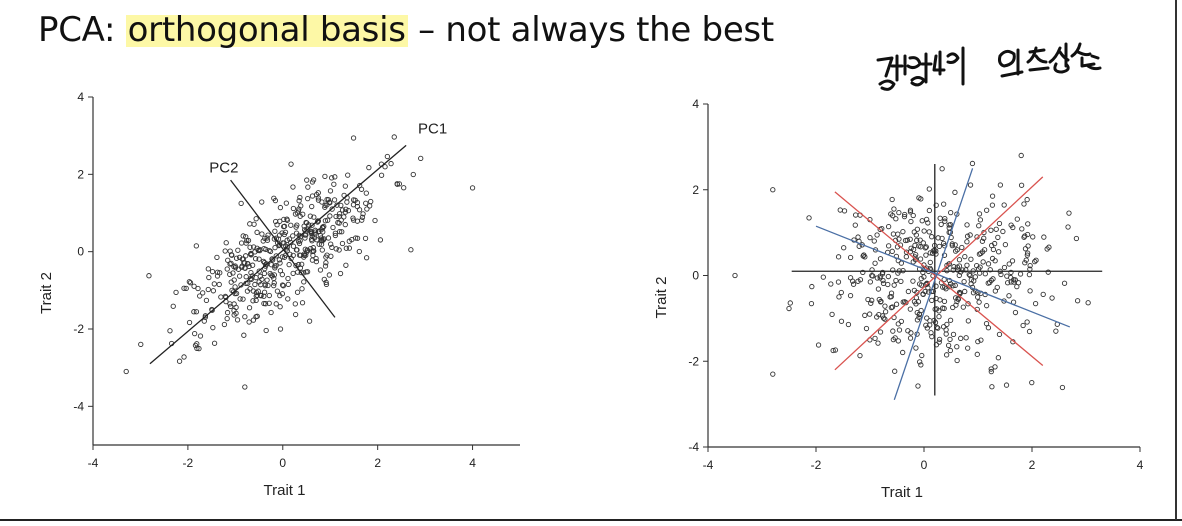 The height and width of the screenshot is (526, 1182). Describe the element at coordinates (266, 30) in the screenshot. I see `title-highlight: orthogonal basis` at that location.